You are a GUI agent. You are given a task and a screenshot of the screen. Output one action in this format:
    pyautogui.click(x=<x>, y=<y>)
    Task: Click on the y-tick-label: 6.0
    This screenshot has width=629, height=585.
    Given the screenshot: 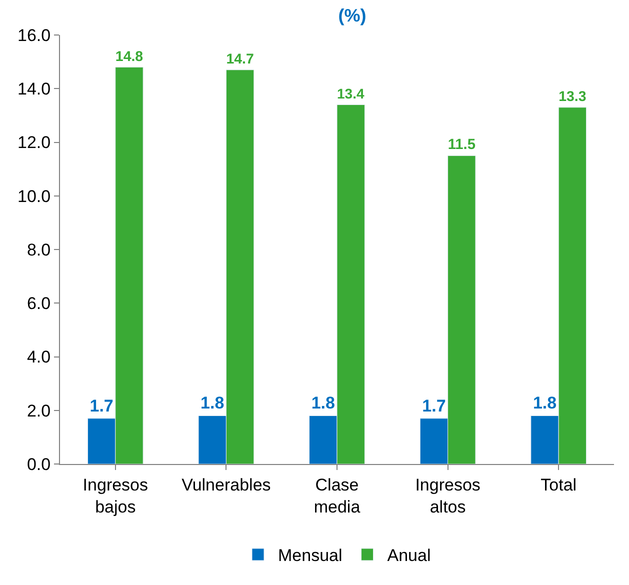 What is the action you would take?
    pyautogui.click(x=38, y=304)
    